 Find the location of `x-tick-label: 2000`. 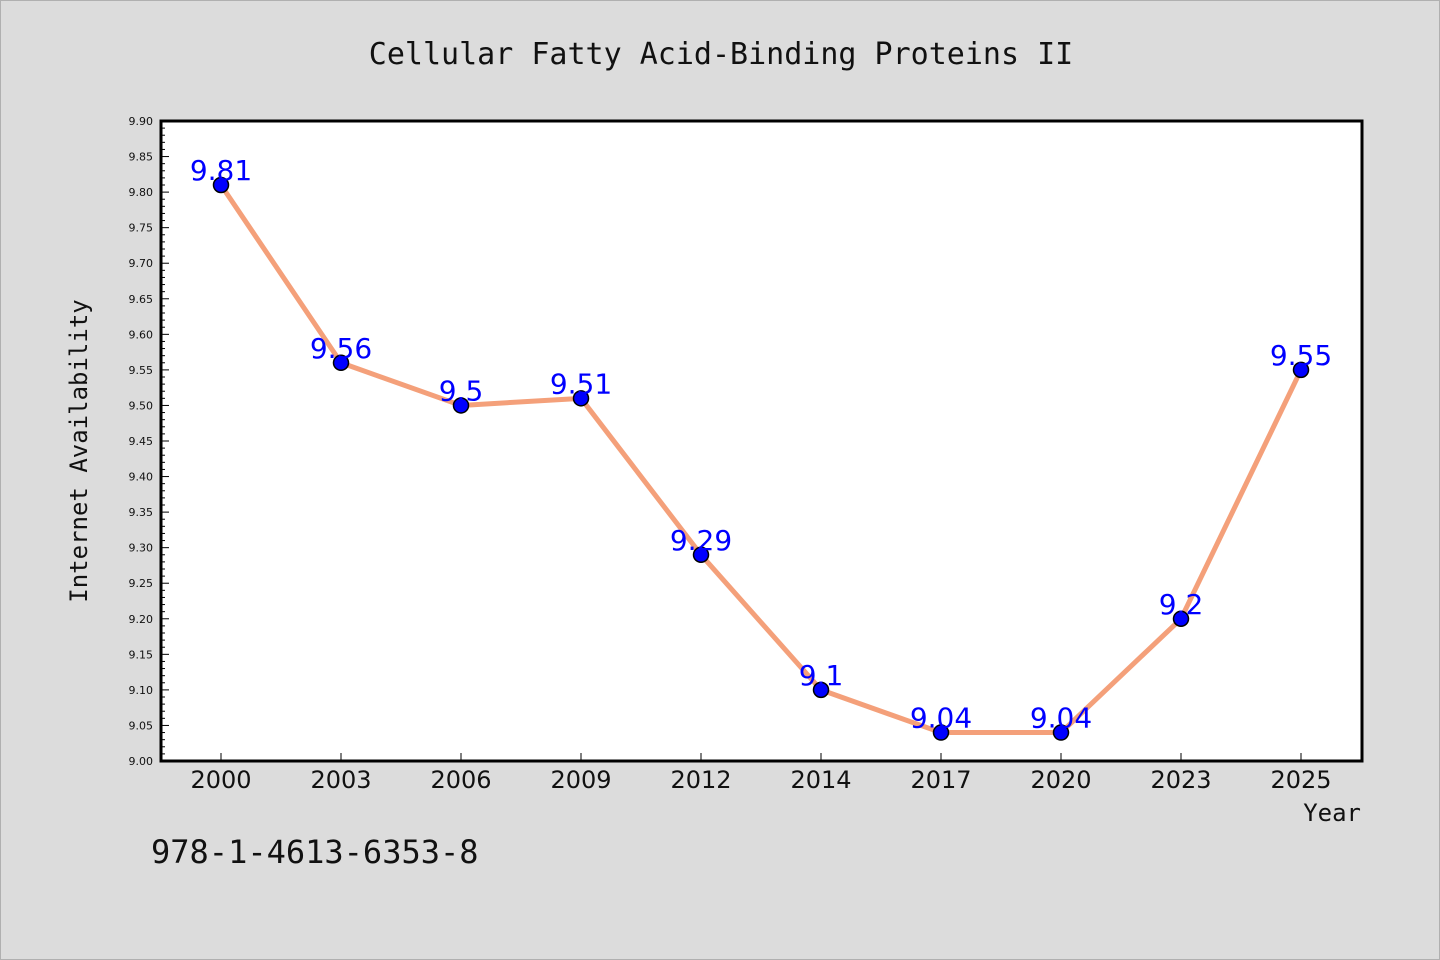

x-tick-label: 2000 is located at coordinates (220, 780).